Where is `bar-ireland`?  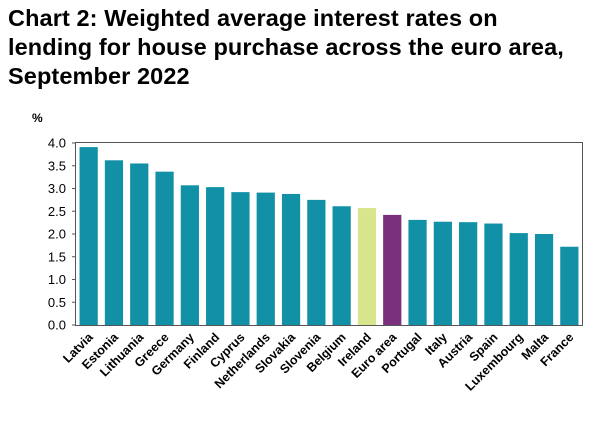
bar-ireland is located at coordinates (367, 266).